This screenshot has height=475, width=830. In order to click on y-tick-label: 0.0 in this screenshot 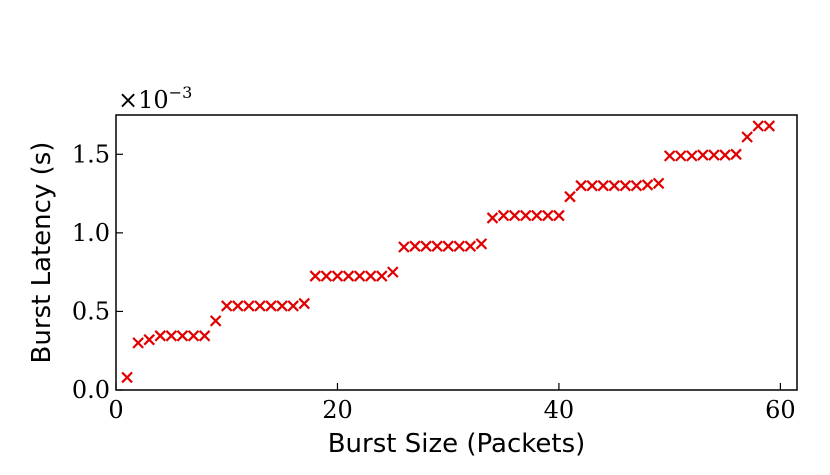, I will do `click(91, 390)`.